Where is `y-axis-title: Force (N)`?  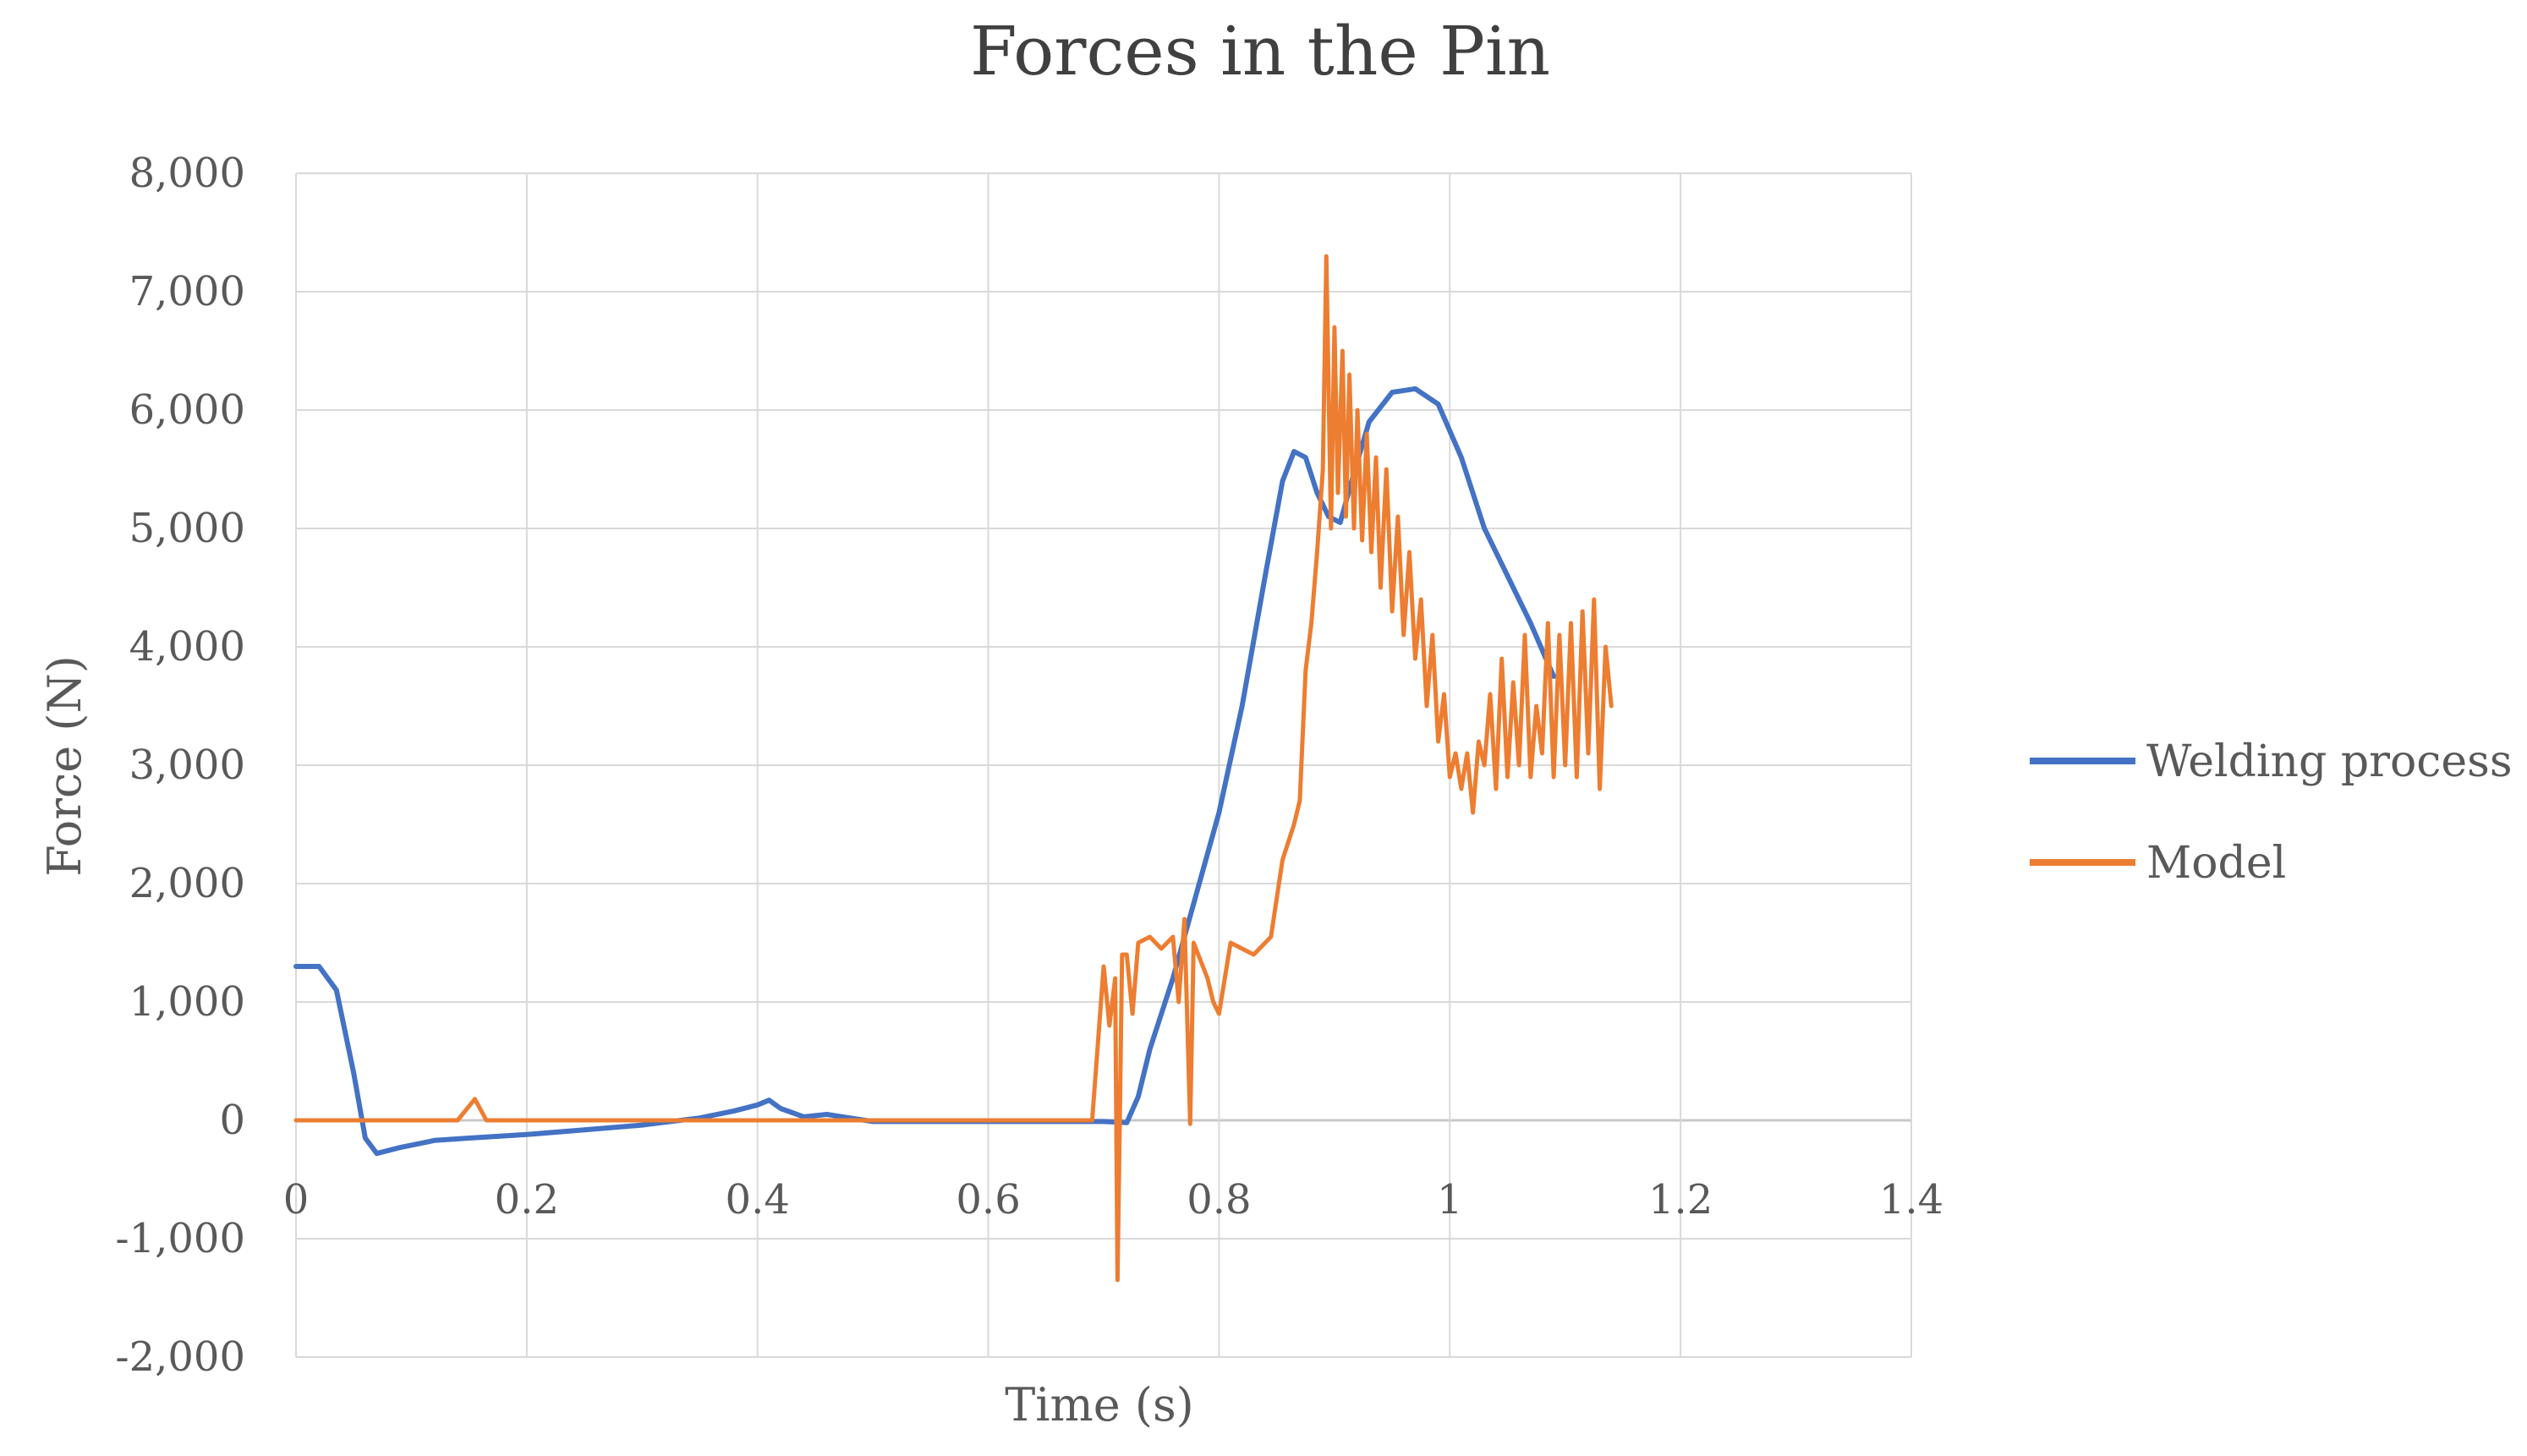
y-axis-title: Force (N) is located at coordinates (64, 766).